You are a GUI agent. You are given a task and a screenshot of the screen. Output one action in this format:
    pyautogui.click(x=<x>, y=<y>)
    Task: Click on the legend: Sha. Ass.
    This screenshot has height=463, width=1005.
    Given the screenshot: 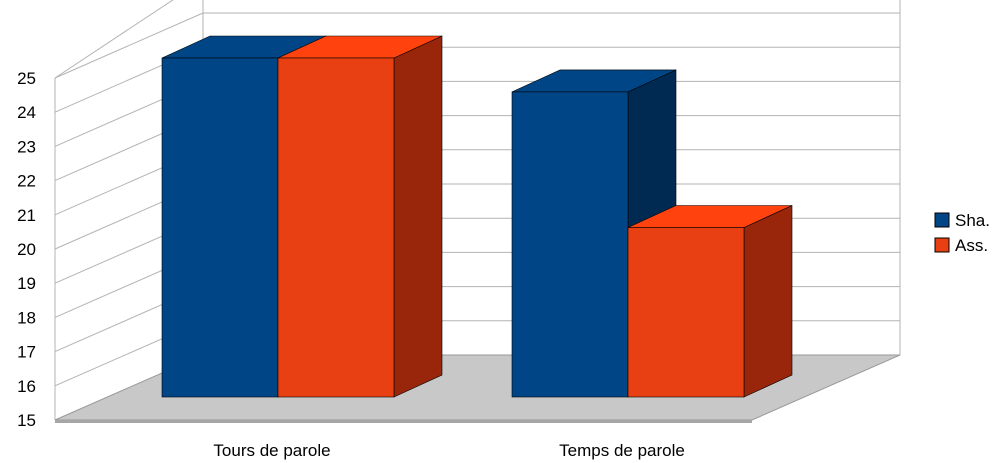 What is the action you would take?
    pyautogui.click(x=962, y=233)
    